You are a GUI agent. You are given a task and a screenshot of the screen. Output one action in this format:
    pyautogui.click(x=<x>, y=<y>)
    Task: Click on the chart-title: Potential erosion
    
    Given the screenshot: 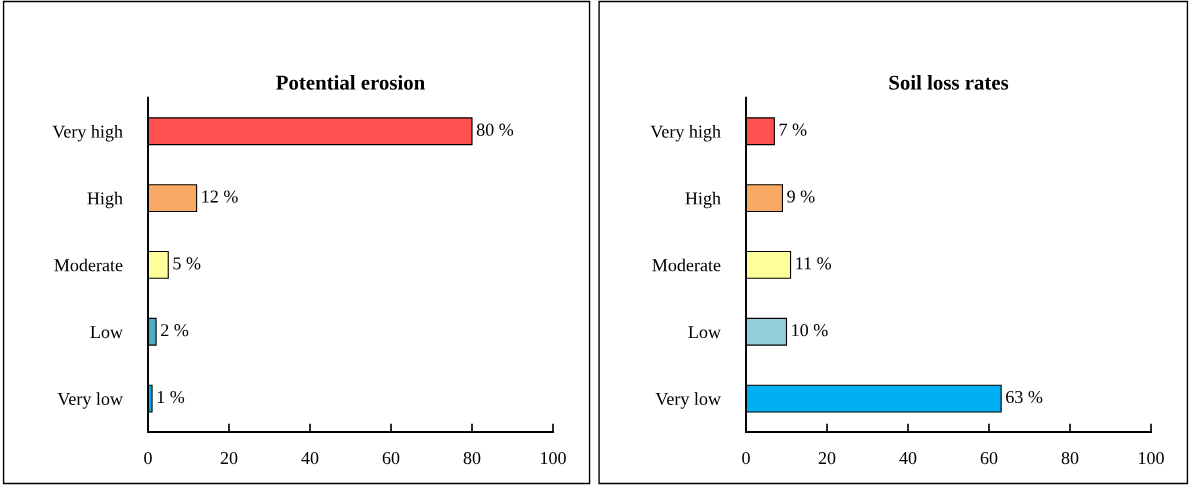 What is the action you would take?
    pyautogui.click(x=350, y=82)
    